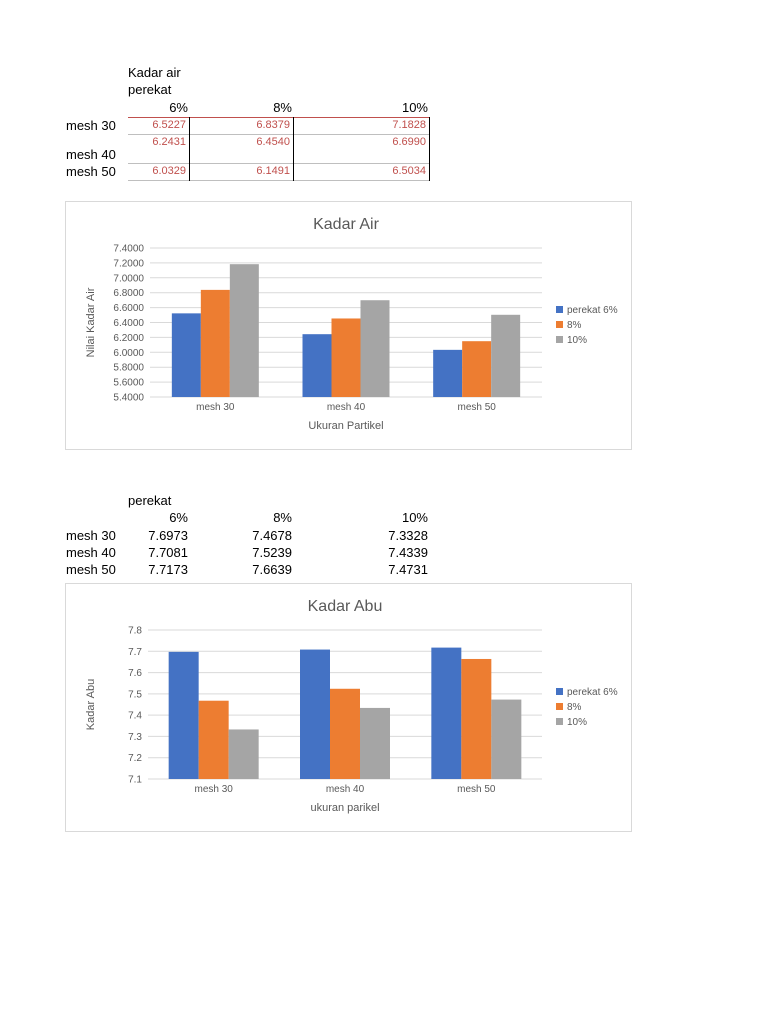 This screenshot has width=768, height=1024. I want to click on table2-title: perekat, so click(150, 500).